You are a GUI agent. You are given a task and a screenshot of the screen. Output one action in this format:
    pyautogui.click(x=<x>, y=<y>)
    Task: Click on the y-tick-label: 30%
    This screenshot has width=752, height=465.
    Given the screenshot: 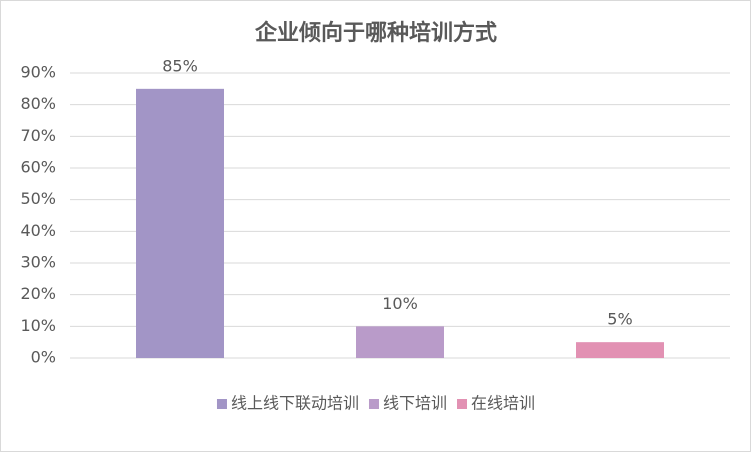 What is the action you would take?
    pyautogui.click(x=38, y=262)
    